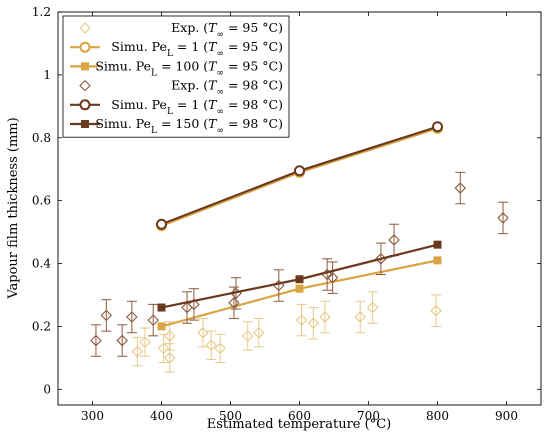 The image size is (550, 436). What do you see at coordinates (227, 88) in the screenshot?
I see `legend-label: Exp. (T∞ = 98 °C)` at bounding box center [227, 88].